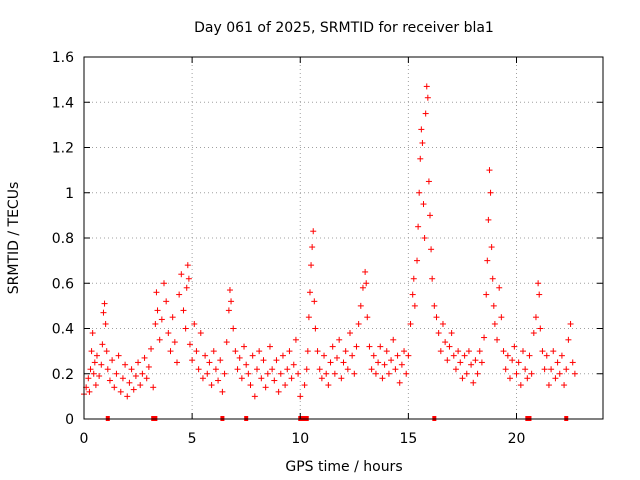 This screenshot has height=480, width=640. I want to click on y-tick-label: 0.8, so click(63, 239).